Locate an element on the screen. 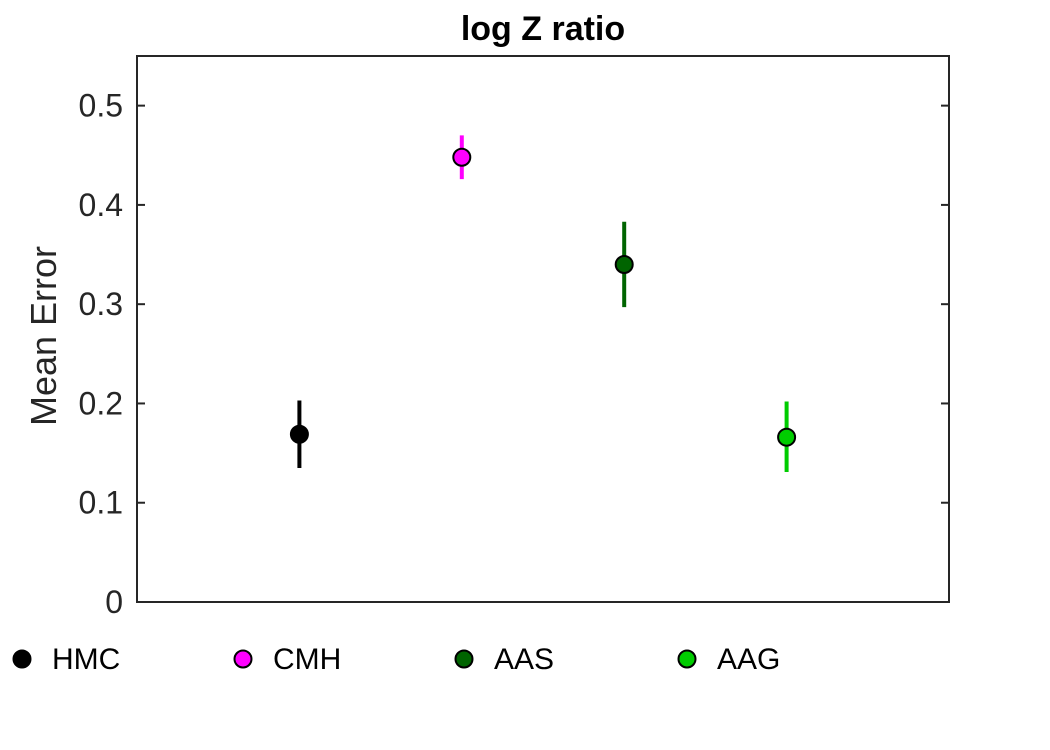 This screenshot has height=750, width=1050. legend-item-aag: AAG is located at coordinates (728, 659).